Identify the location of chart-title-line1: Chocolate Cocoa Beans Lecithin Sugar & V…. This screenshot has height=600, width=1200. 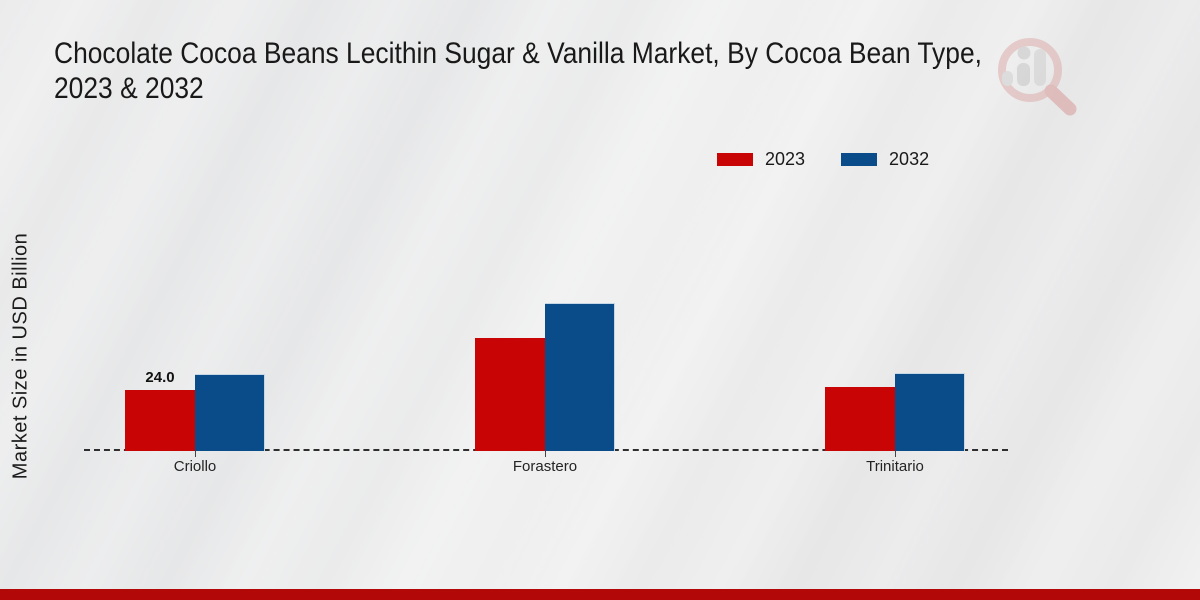
(518, 53).